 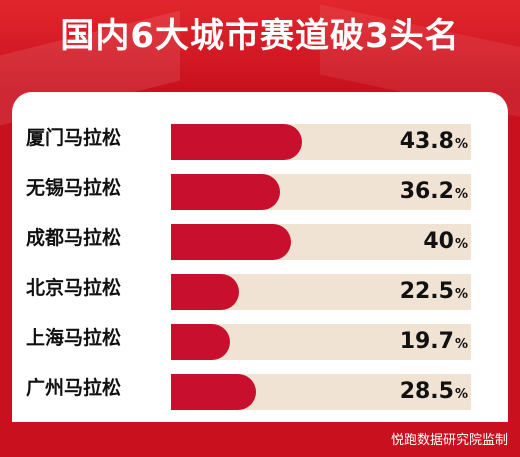 I want to click on value-number: 40, so click(x=438, y=241).